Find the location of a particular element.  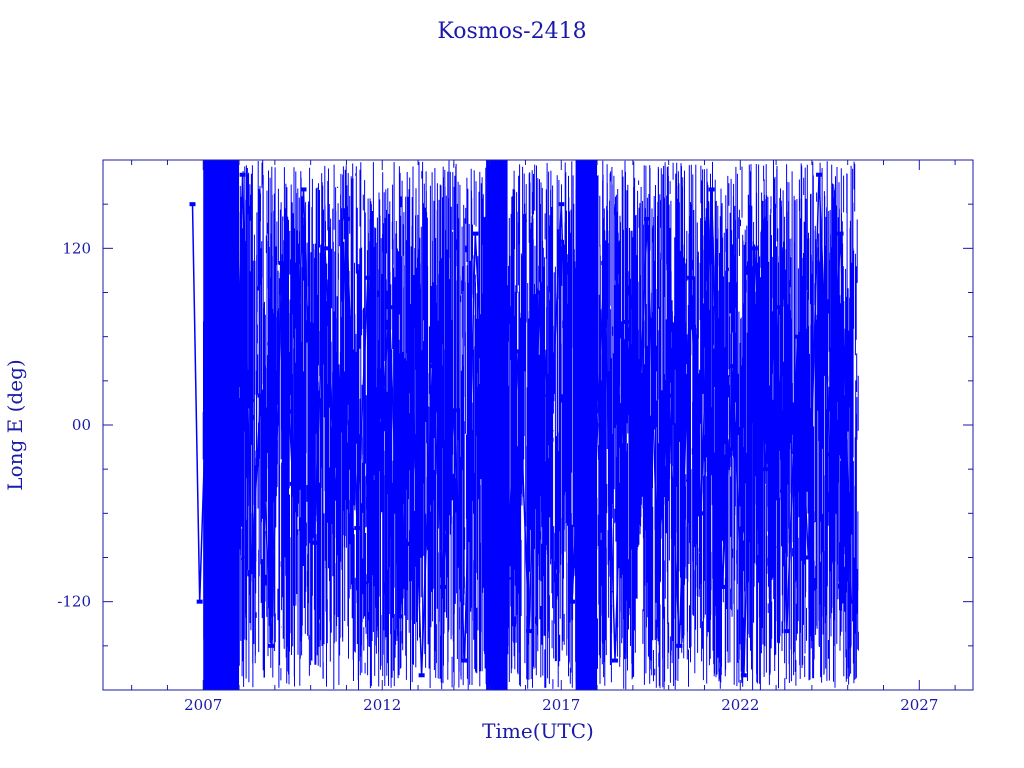

y-tick-label: 00 is located at coordinates (81, 425).